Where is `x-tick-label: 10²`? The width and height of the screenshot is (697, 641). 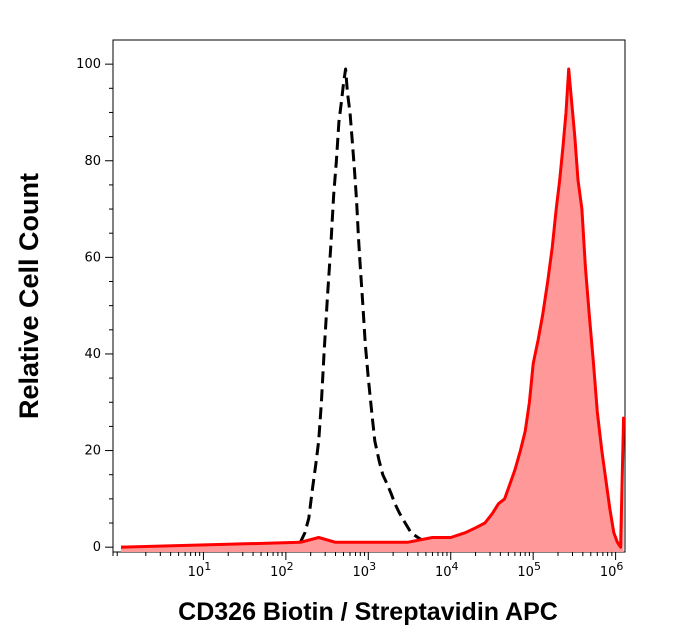
x-tick-label: 10² is located at coordinates (282, 570).